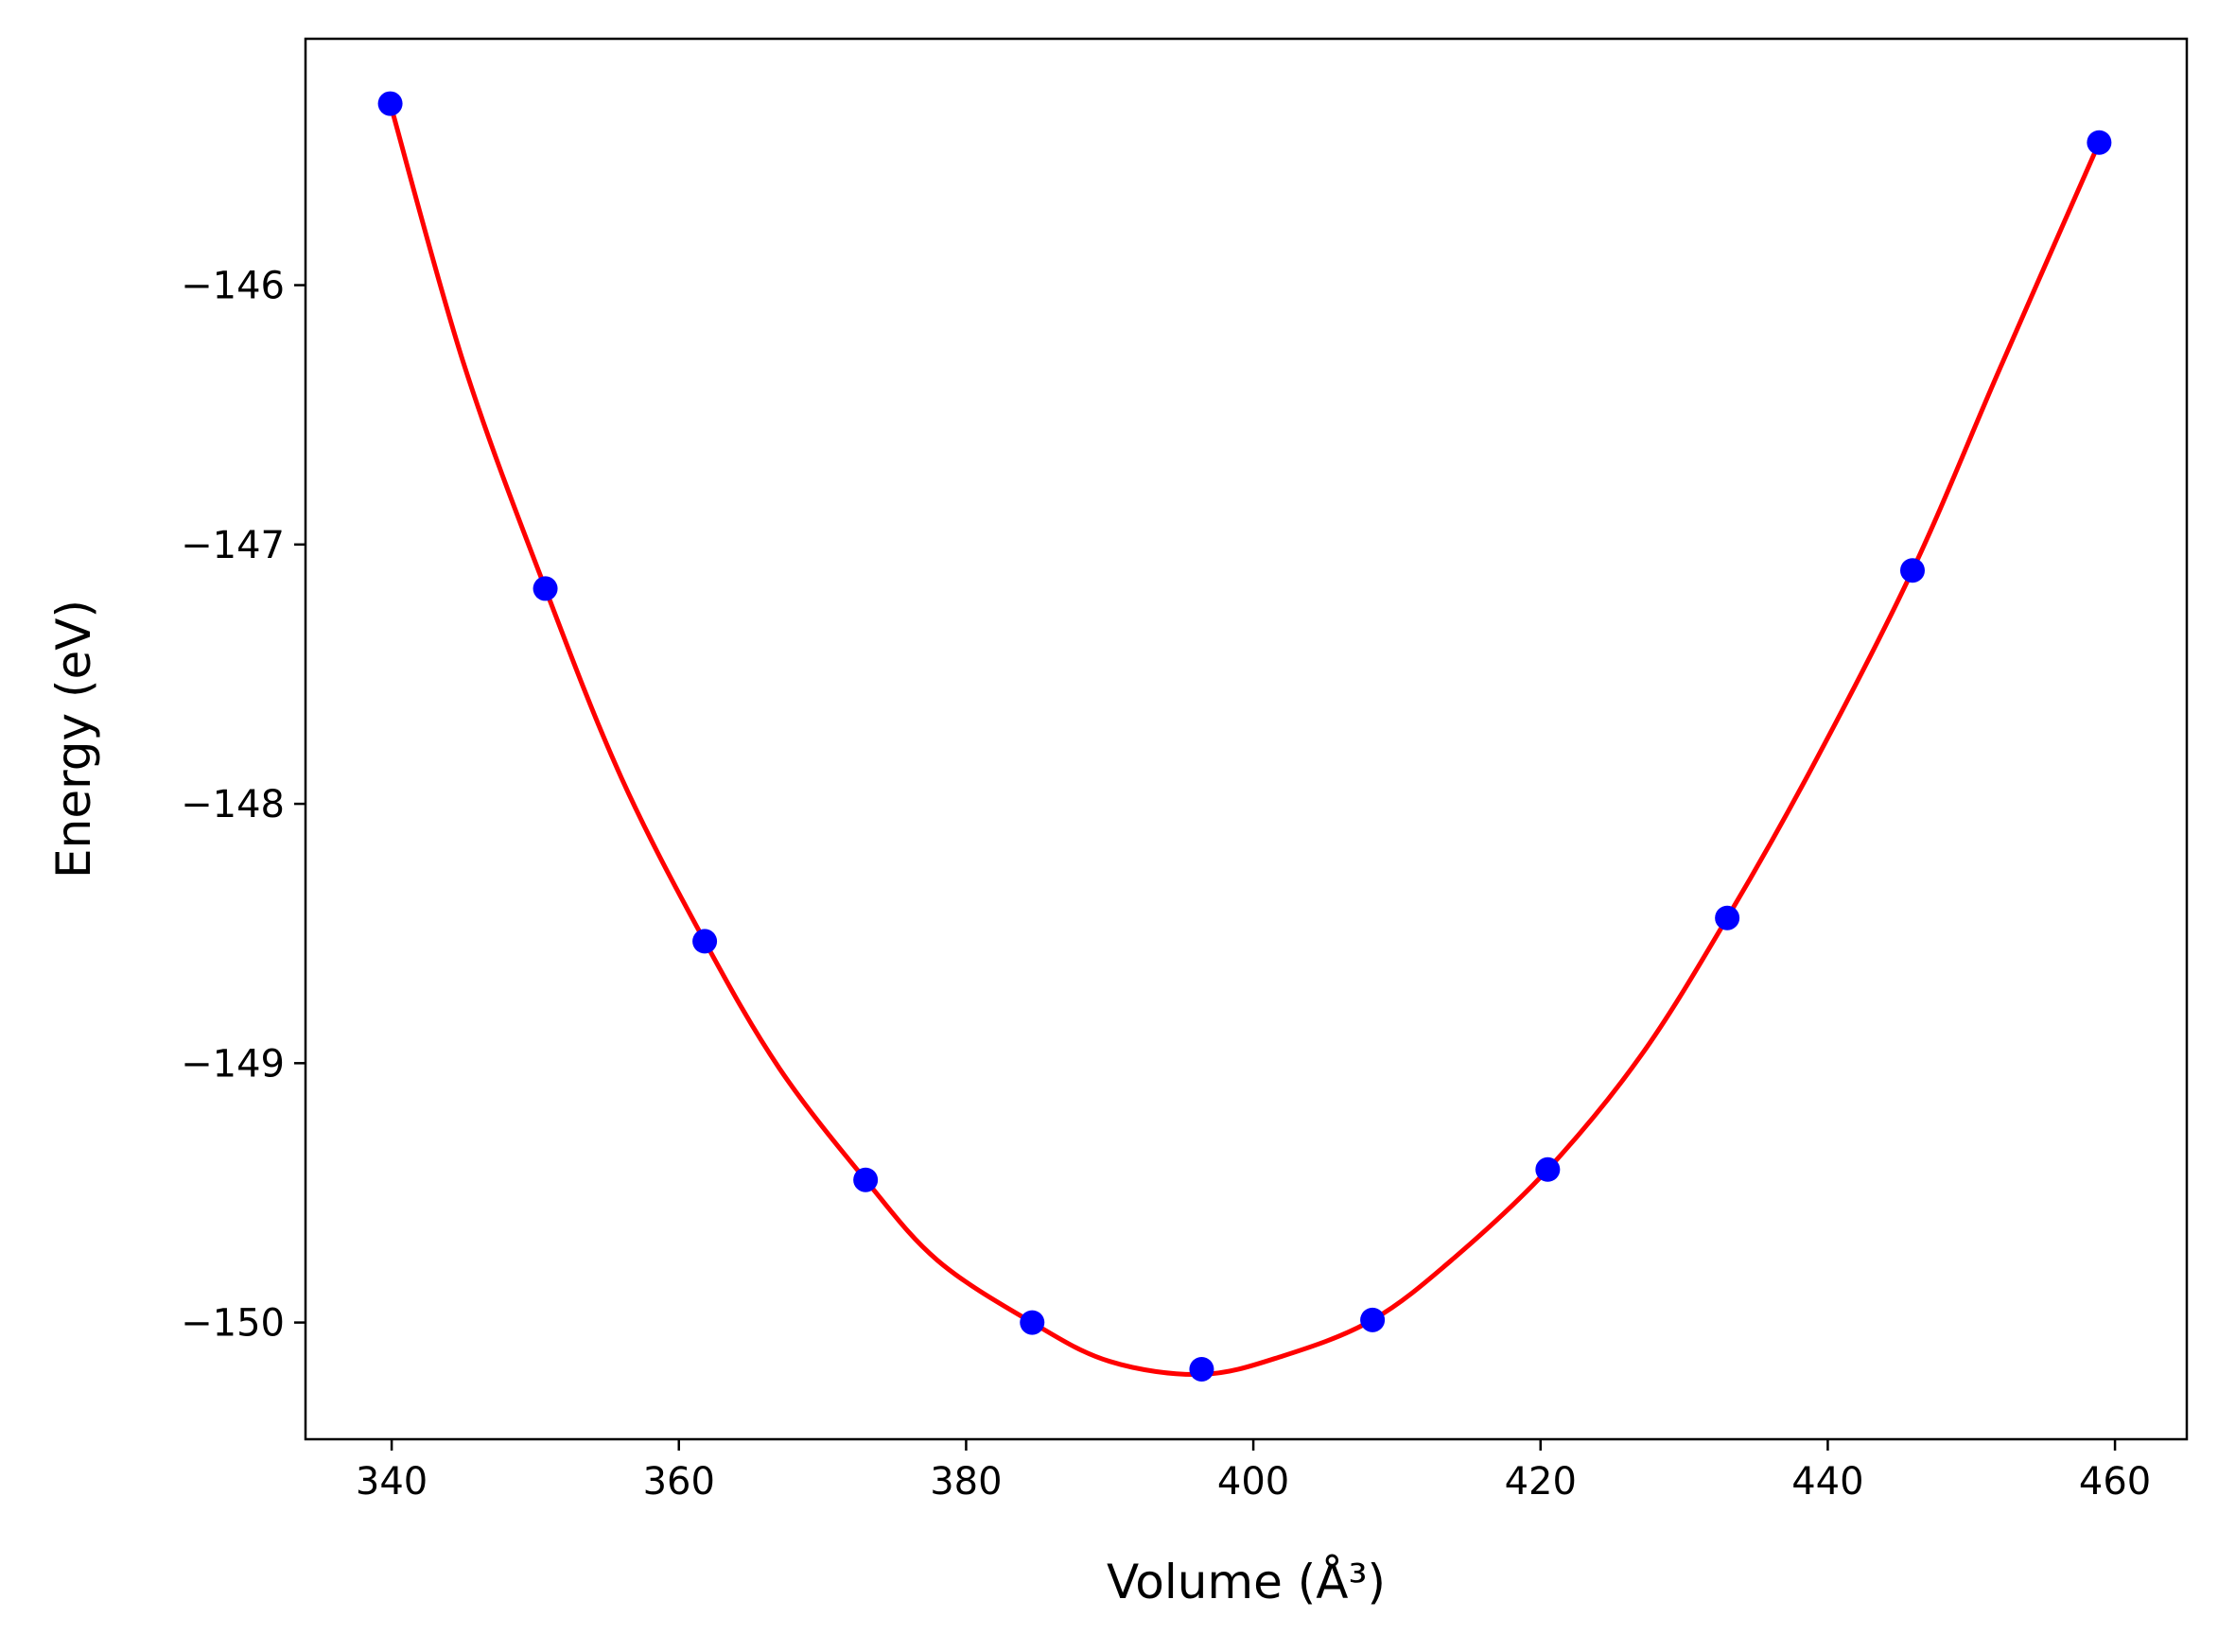 This screenshot has width=2218, height=1652. Describe the element at coordinates (2115, 1482) in the screenshot. I see `x-tick-label: 460` at that location.